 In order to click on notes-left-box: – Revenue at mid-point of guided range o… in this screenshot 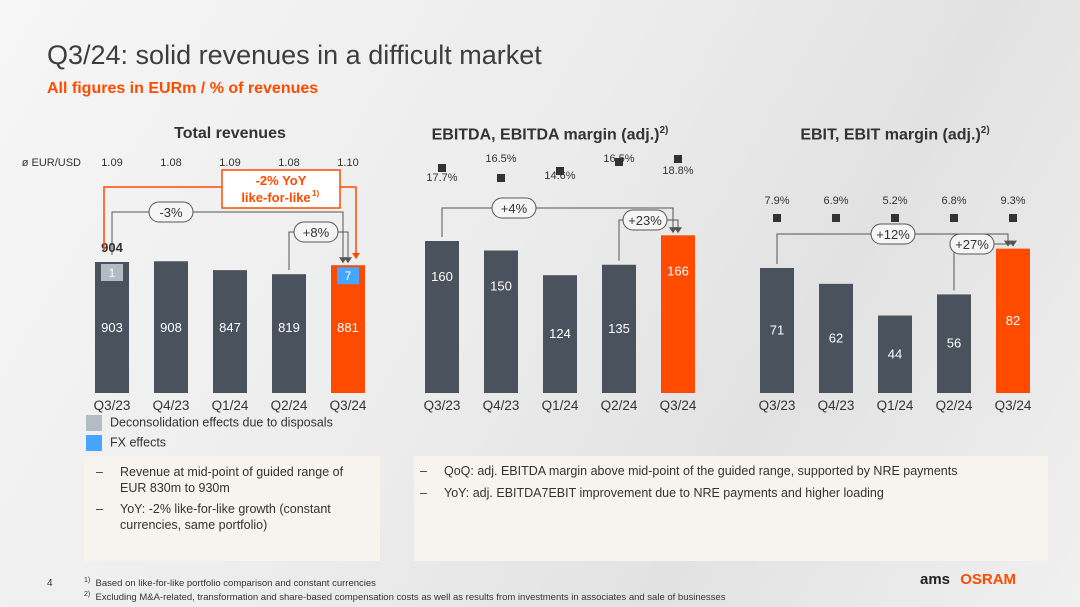, I will do `click(232, 508)`.